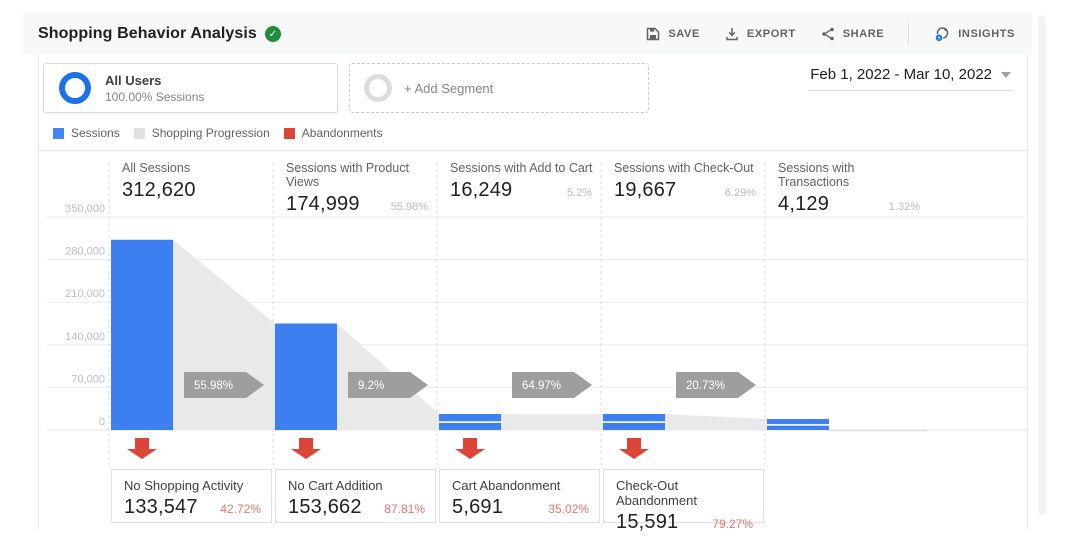 This screenshot has width=1066, height=550. I want to click on verified-check-icon: ✓, so click(272, 34).